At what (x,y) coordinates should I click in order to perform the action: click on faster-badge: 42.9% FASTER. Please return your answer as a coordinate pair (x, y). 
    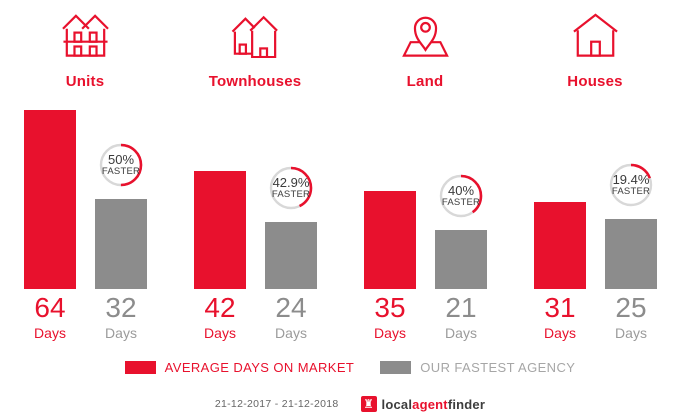
    Looking at the image, I should click on (291, 188).